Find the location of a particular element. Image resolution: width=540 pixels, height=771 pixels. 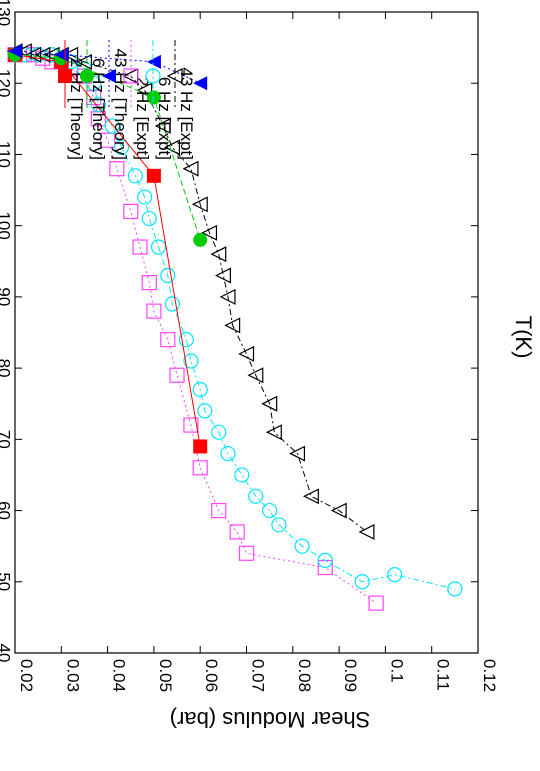

y-tick-label: 110 is located at coordinates (7, 154).